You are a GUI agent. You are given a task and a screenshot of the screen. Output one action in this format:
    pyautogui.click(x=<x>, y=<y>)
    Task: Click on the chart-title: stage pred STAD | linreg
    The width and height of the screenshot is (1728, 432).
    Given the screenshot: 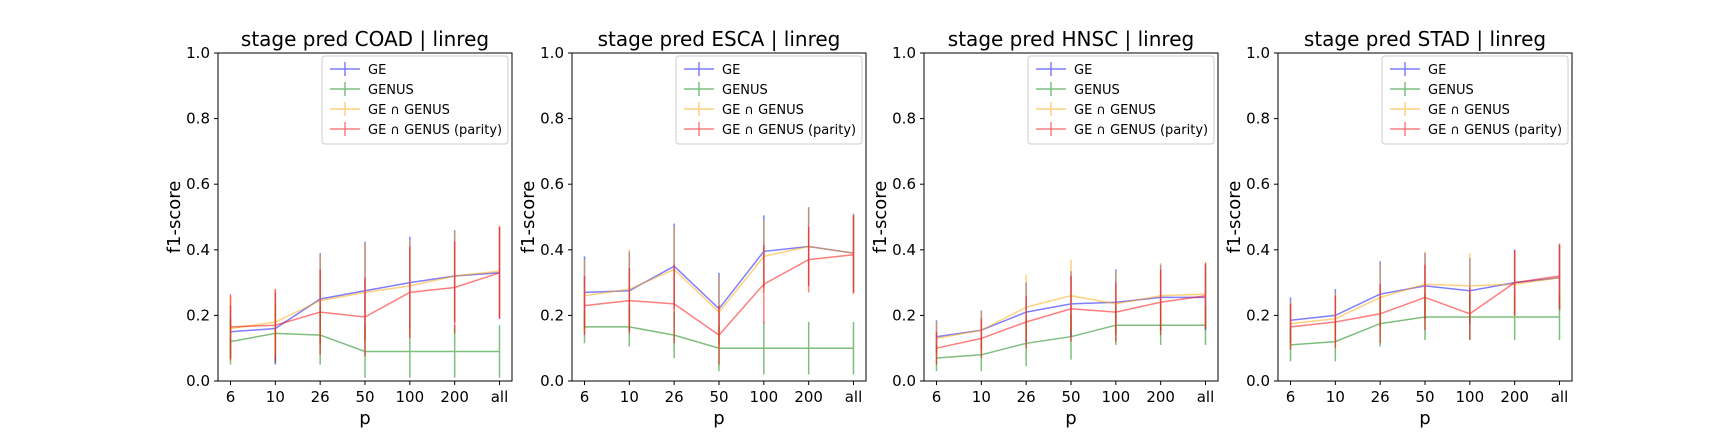 What is the action you would take?
    pyautogui.click(x=1425, y=39)
    